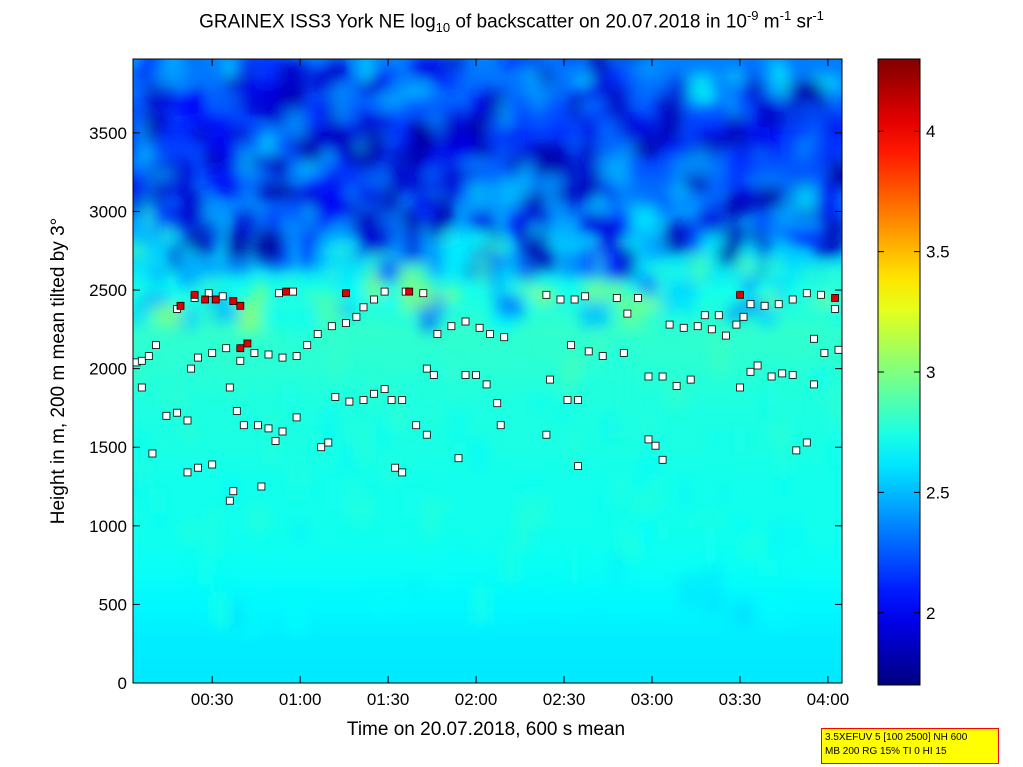  What do you see at coordinates (108, 369) in the screenshot?
I see `y-tick-label: 2000` at bounding box center [108, 369].